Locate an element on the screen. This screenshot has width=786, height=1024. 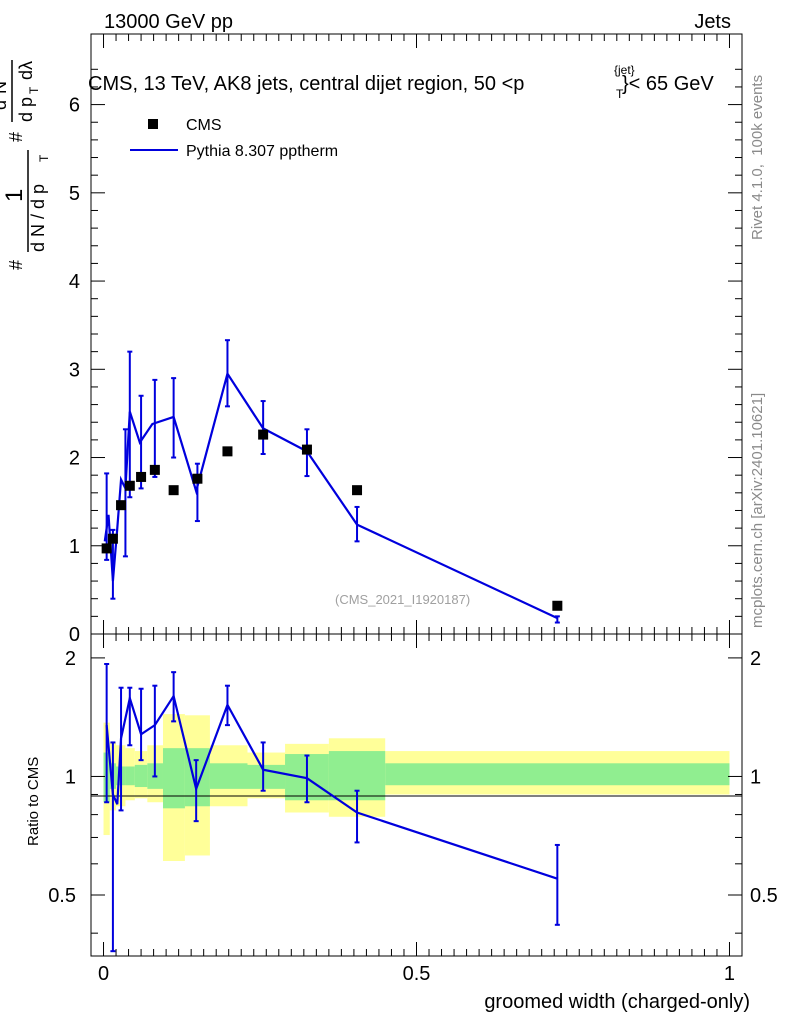
ylabel-frac-num-tail: N is located at coordinates (5, 87).